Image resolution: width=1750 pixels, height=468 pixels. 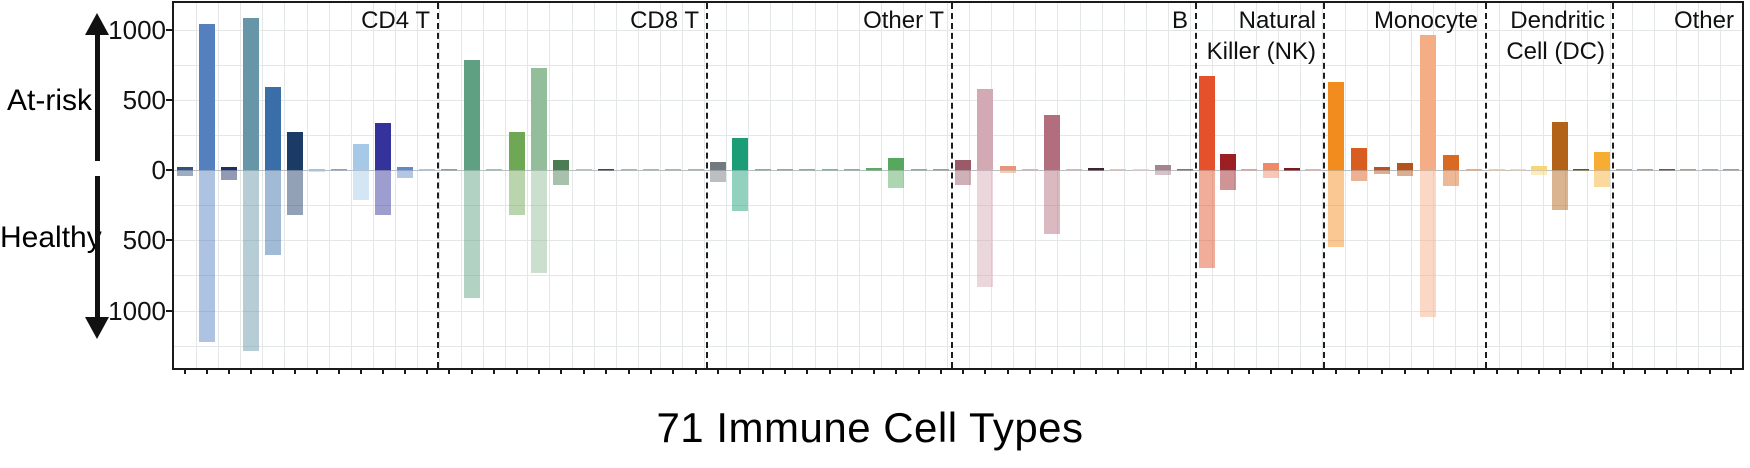 I want to click on section-label-other: Other, so click(x=1703, y=20).